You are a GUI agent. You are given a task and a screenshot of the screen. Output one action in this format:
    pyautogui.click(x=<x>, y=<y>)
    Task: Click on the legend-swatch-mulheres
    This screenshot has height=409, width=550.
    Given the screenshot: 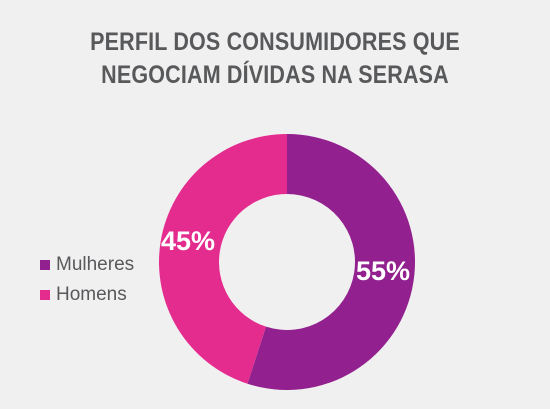 What is the action you would take?
    pyautogui.click(x=45, y=265)
    